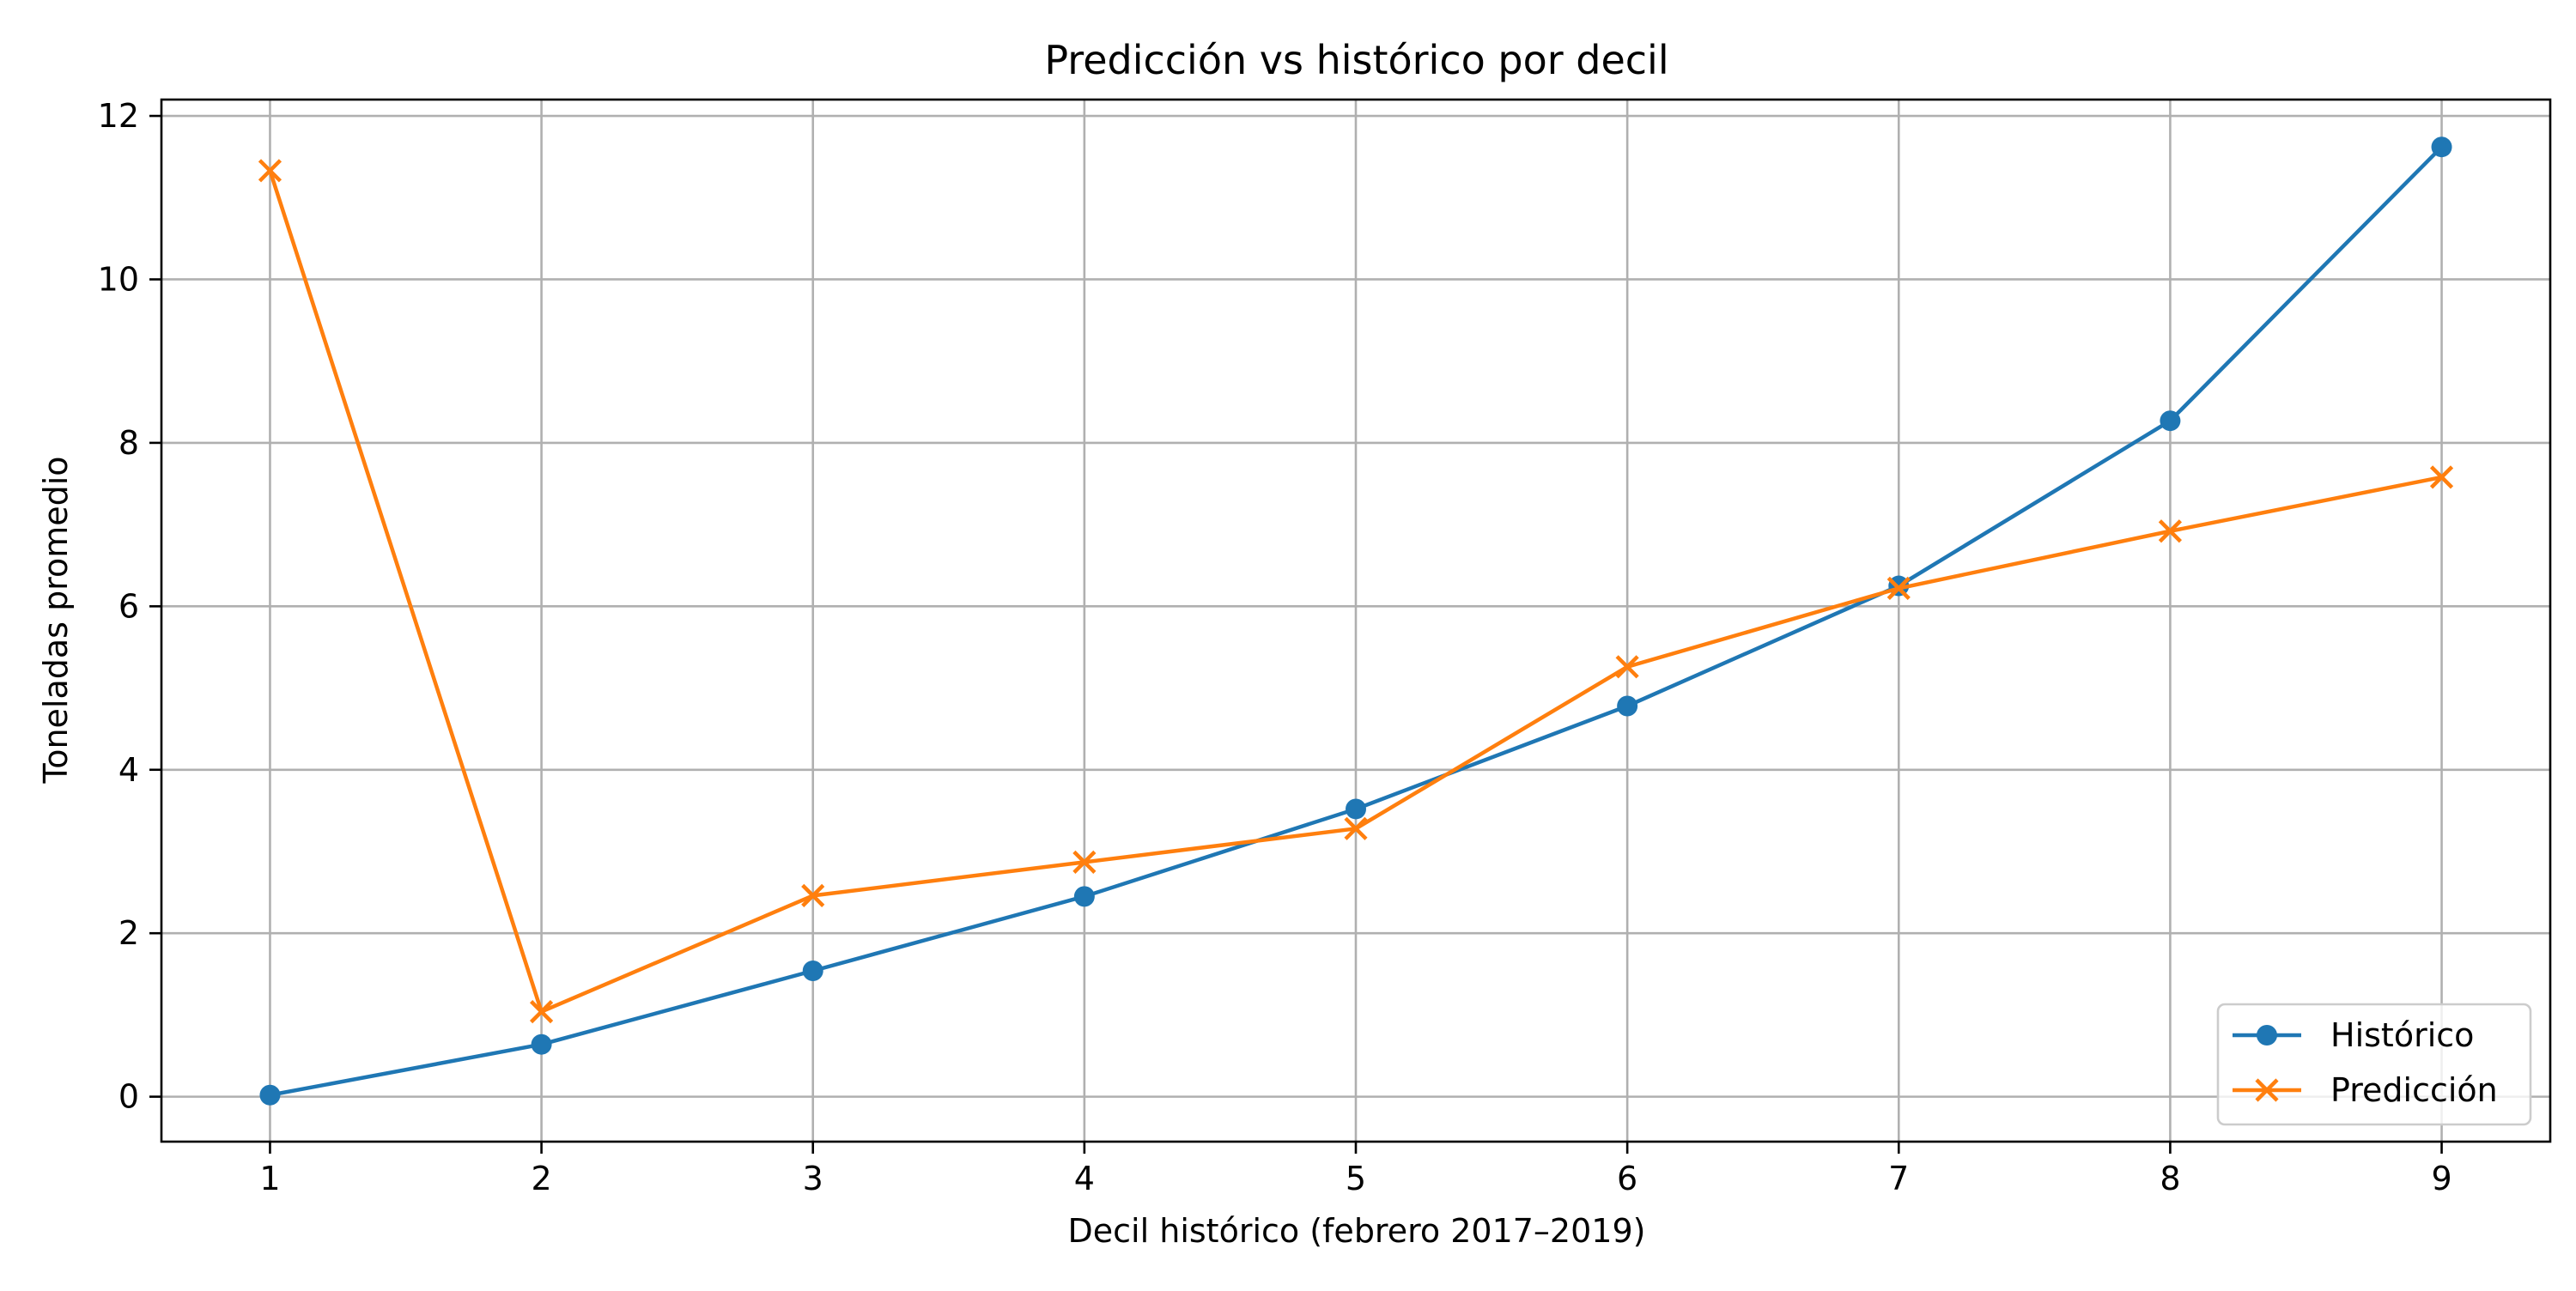  Describe the element at coordinates (2267, 1090) in the screenshot. I see `legend-marker-prediccion` at that location.